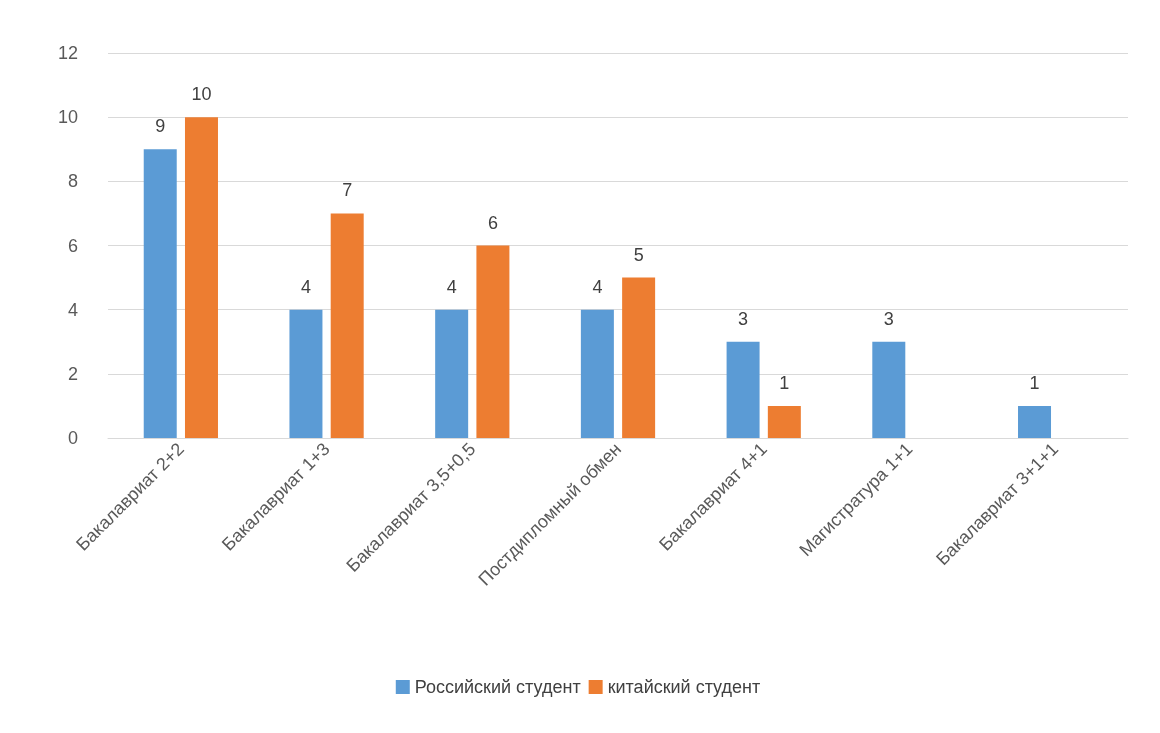 The height and width of the screenshot is (733, 1160). I want to click on y-tick-label: 12, so click(67, 53).